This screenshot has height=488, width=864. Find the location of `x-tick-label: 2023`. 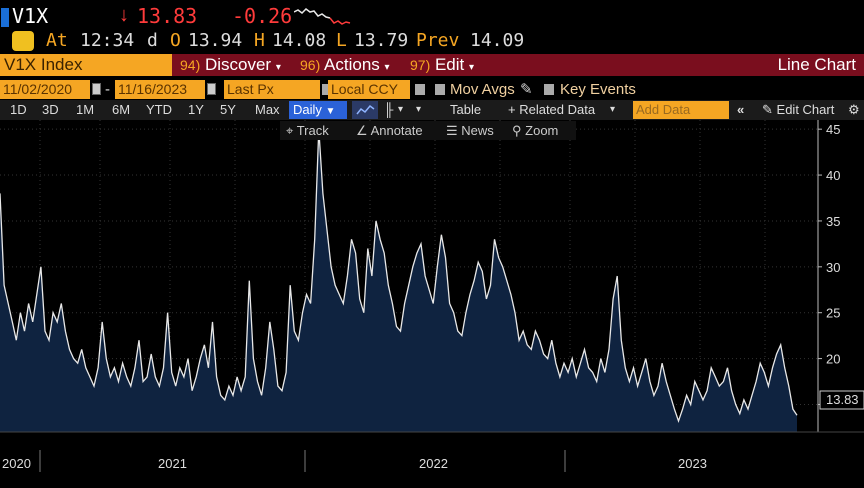

x-tick-label: 2023 is located at coordinates (692, 463).